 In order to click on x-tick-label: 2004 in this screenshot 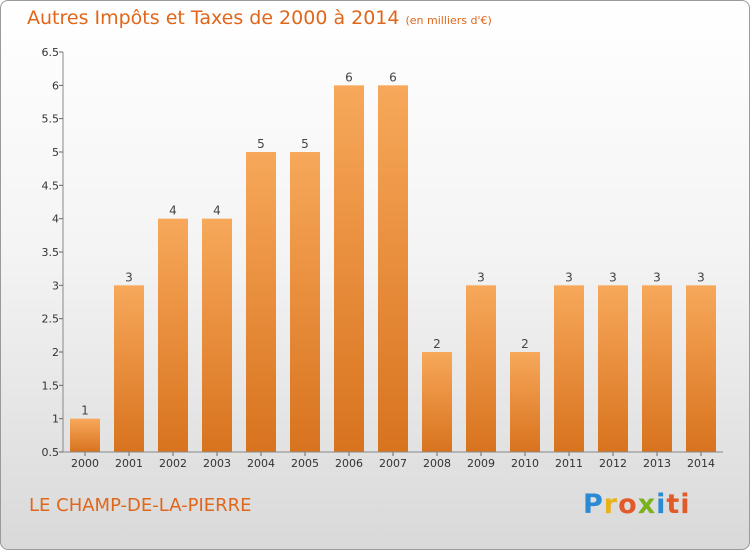, I will do `click(261, 463)`.